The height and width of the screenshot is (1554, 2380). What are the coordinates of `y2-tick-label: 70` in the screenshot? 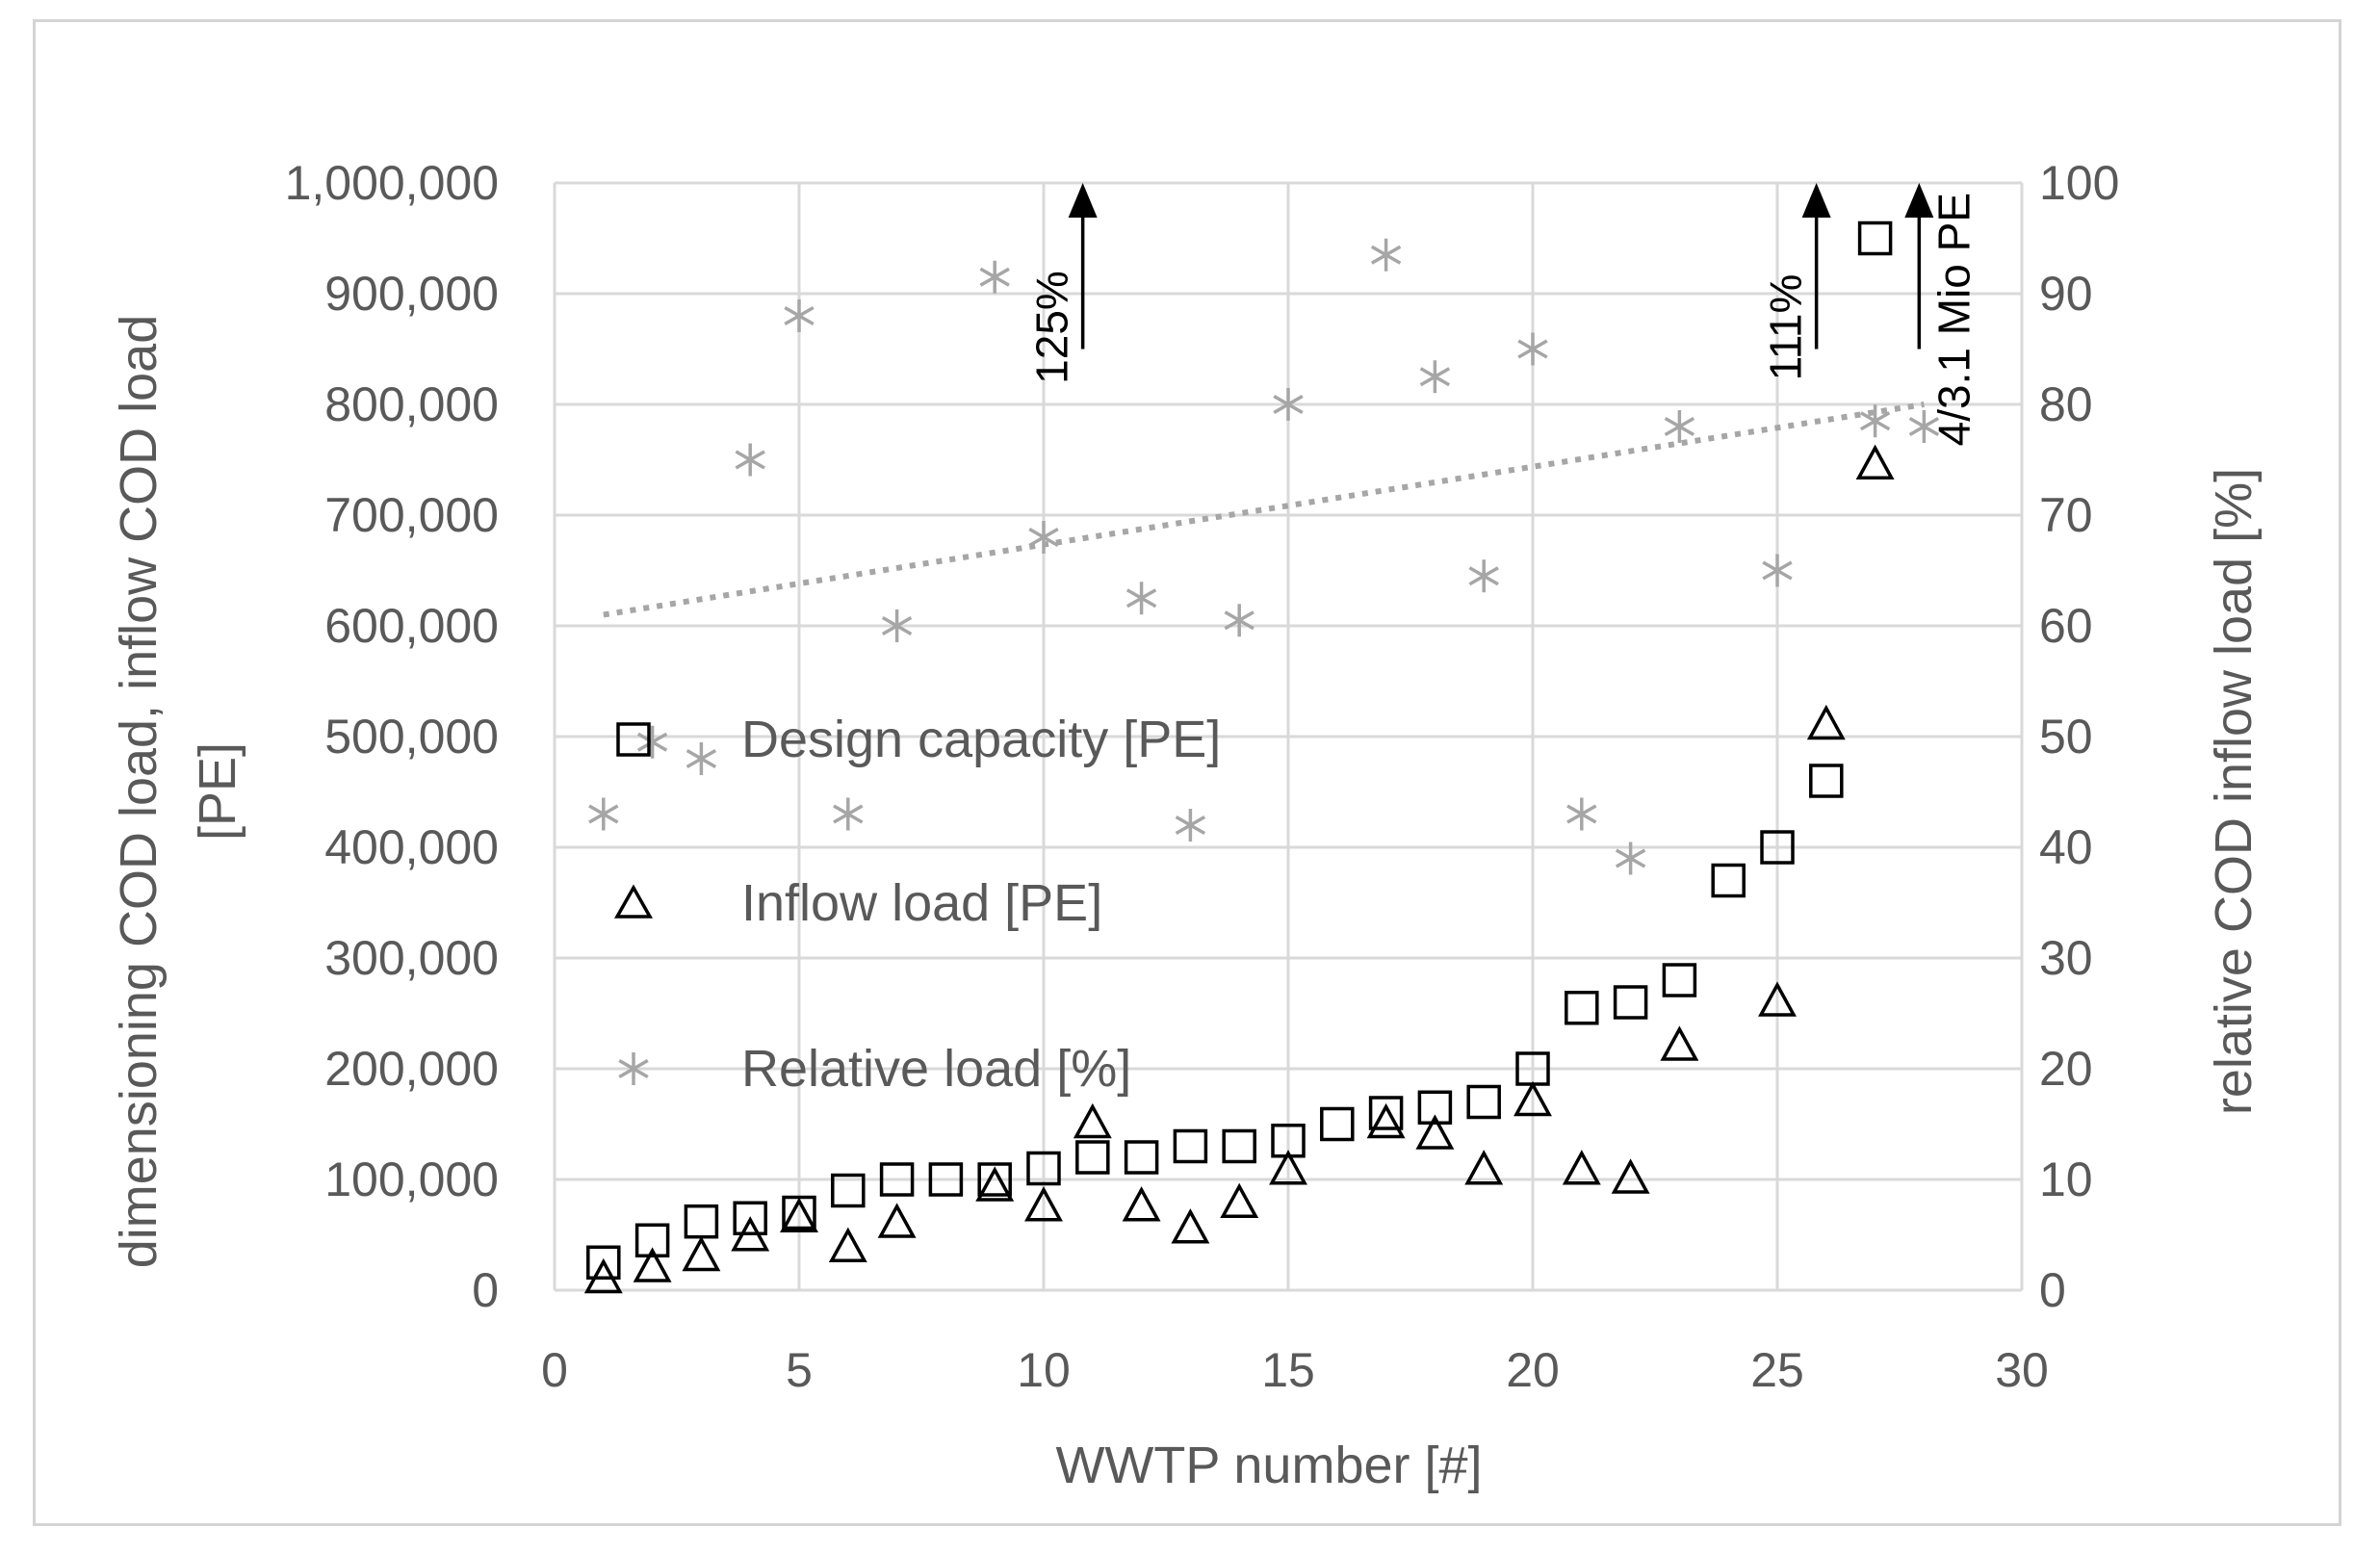 It's located at (2066, 515).